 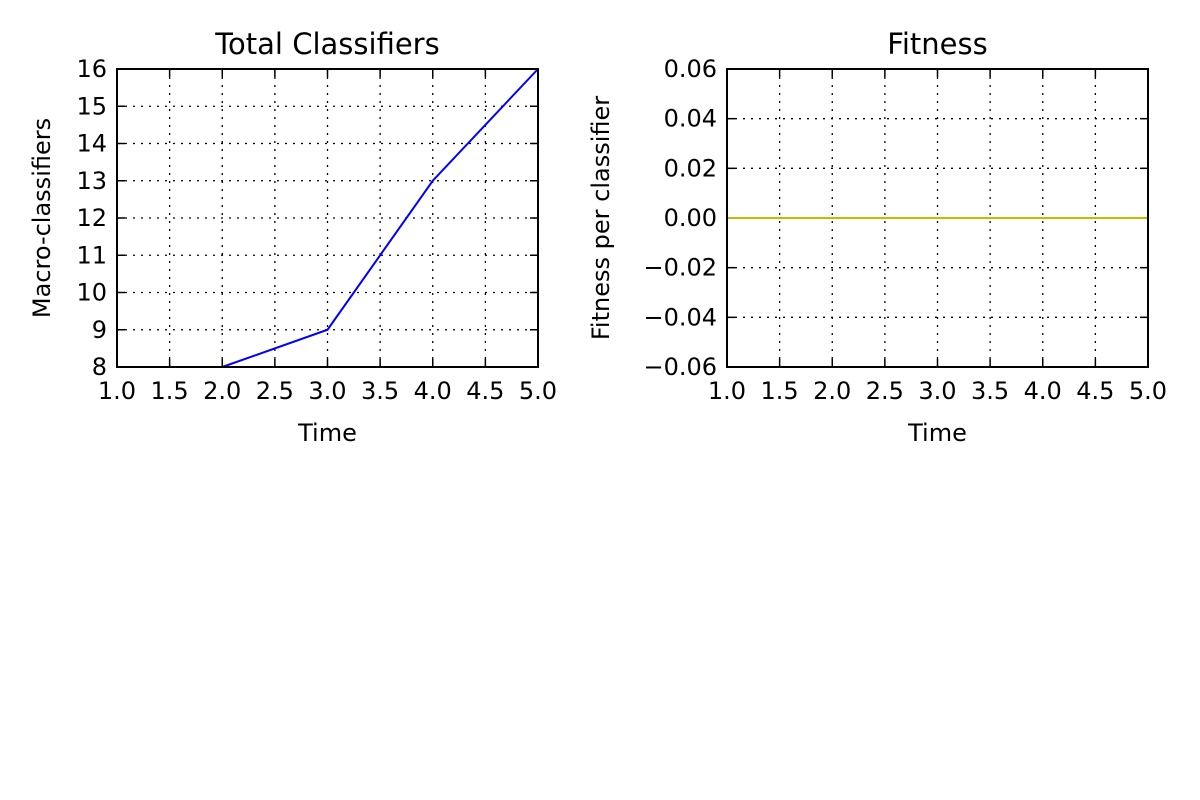 What do you see at coordinates (690, 119) in the screenshot?
I see `y-tick-label: 0.04` at bounding box center [690, 119].